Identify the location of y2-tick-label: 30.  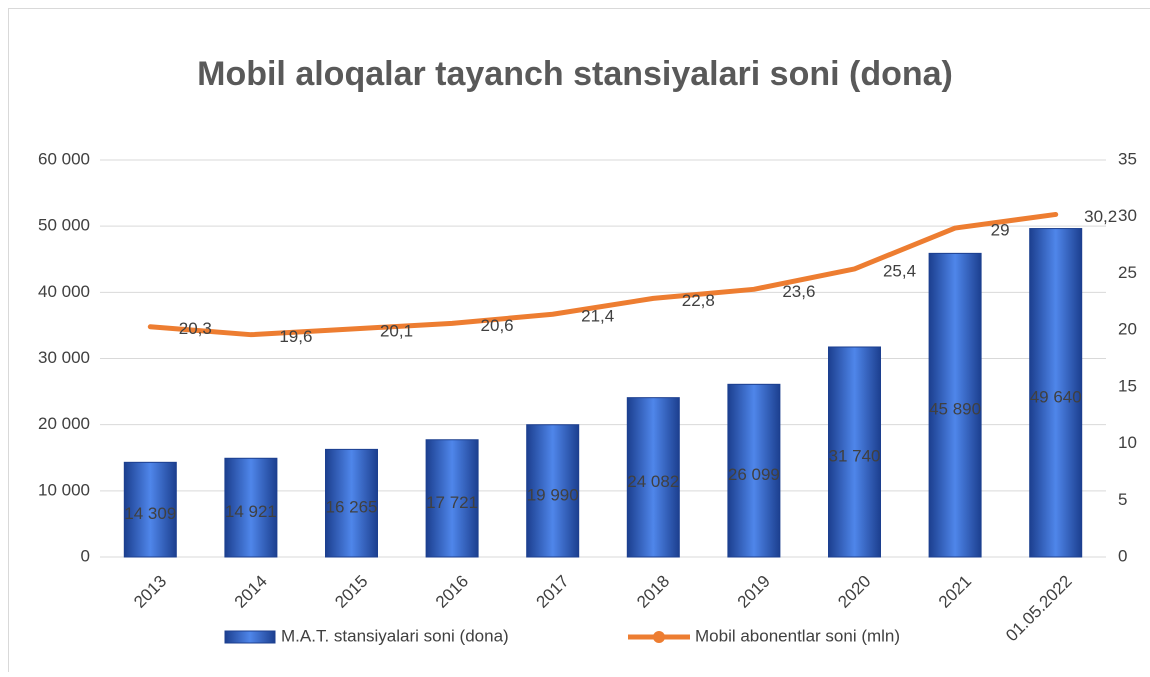
(1127, 215).